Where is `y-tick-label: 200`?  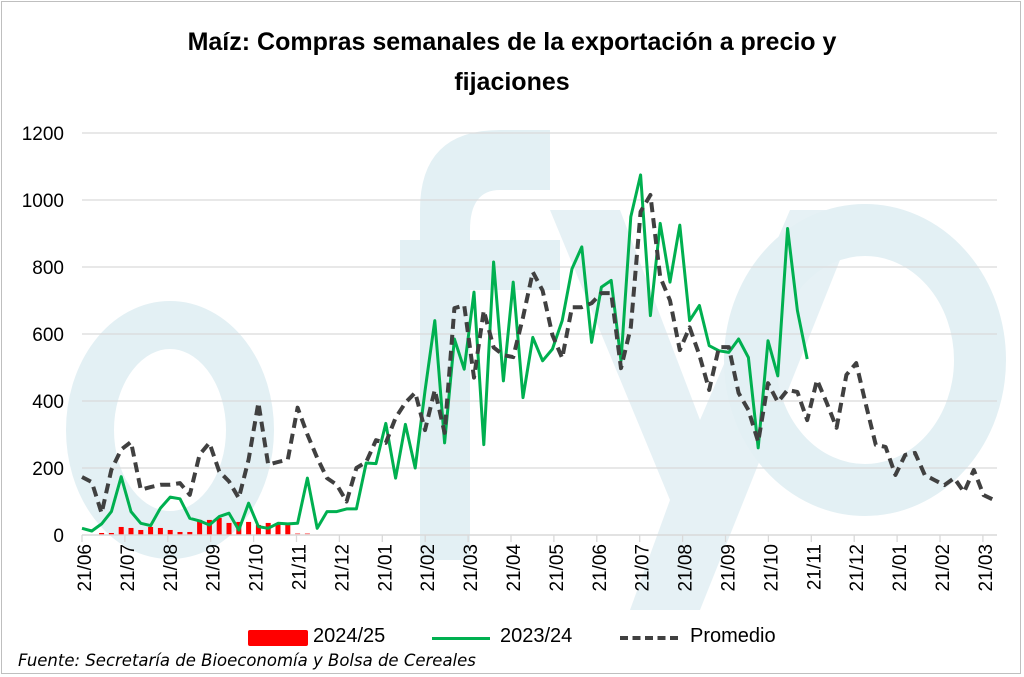
y-tick-label: 200 is located at coordinates (48, 469).